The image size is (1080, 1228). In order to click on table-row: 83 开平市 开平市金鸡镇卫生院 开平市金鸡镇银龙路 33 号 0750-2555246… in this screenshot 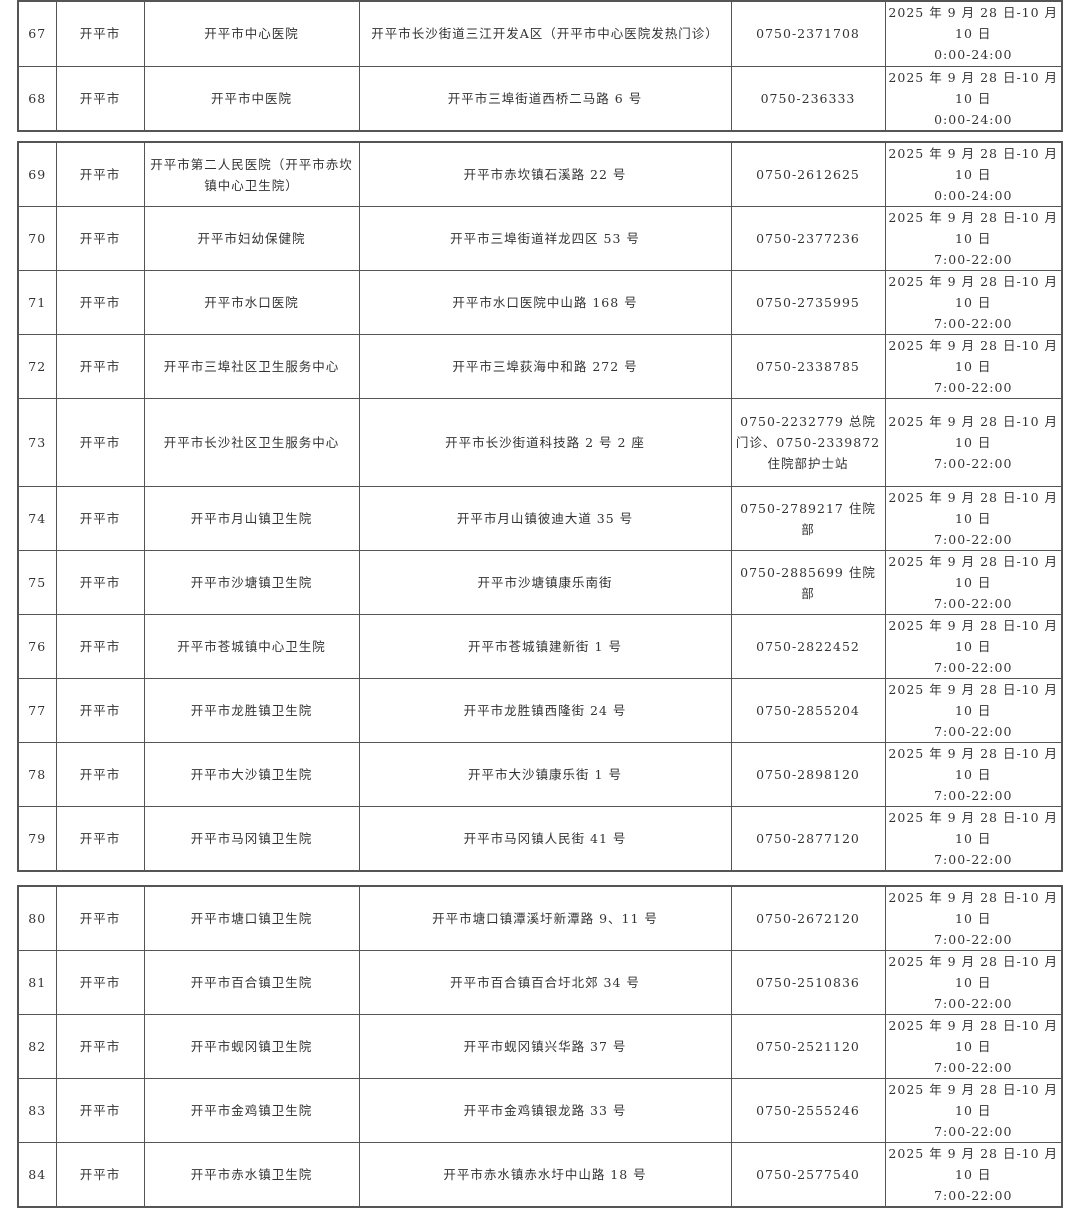, I will do `click(540, 1110)`.